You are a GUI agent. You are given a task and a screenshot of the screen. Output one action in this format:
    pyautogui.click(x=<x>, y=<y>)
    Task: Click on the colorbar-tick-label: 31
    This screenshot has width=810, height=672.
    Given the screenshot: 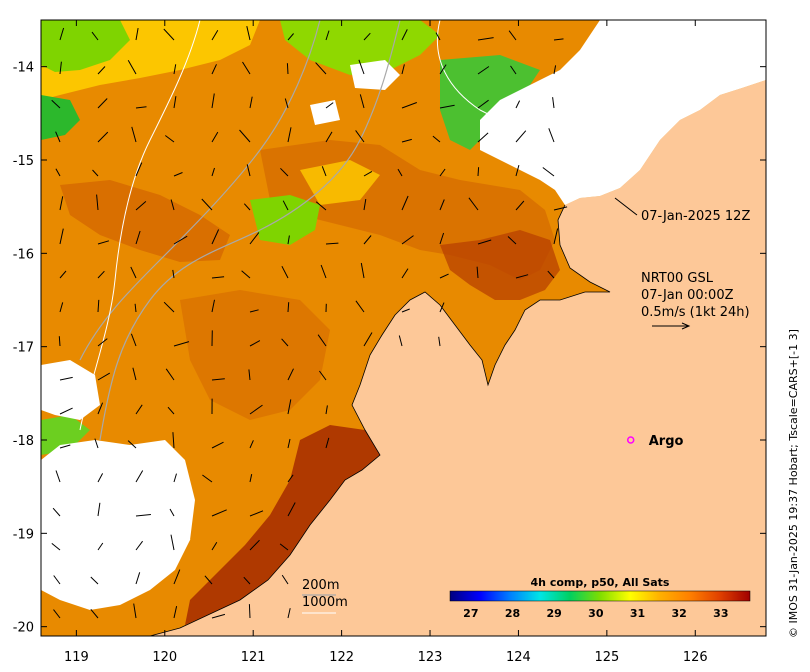 What is the action you would take?
    pyautogui.click(x=637, y=613)
    